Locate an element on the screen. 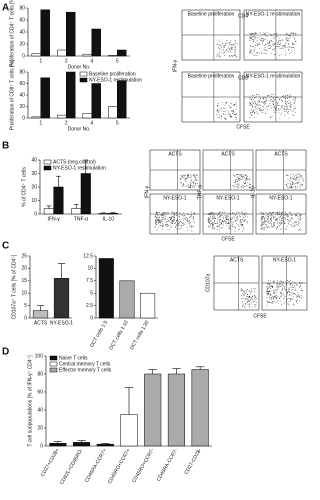 The width and height of the screenshot is (320, 500). x-tick-label: DCT cells 1:20 is located at coordinates (140, 335).